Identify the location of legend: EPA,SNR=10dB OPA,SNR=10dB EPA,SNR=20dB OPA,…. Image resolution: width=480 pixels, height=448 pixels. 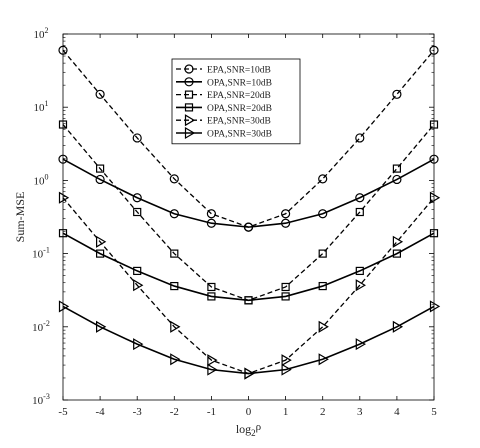
(236, 101).